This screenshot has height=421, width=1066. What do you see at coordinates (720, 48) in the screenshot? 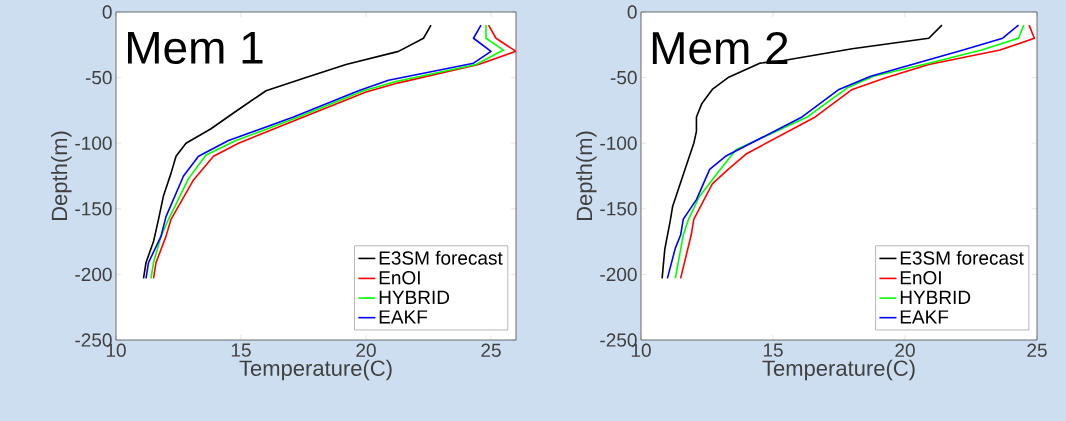
I see `annotation: Mem 2` at bounding box center [720, 48].